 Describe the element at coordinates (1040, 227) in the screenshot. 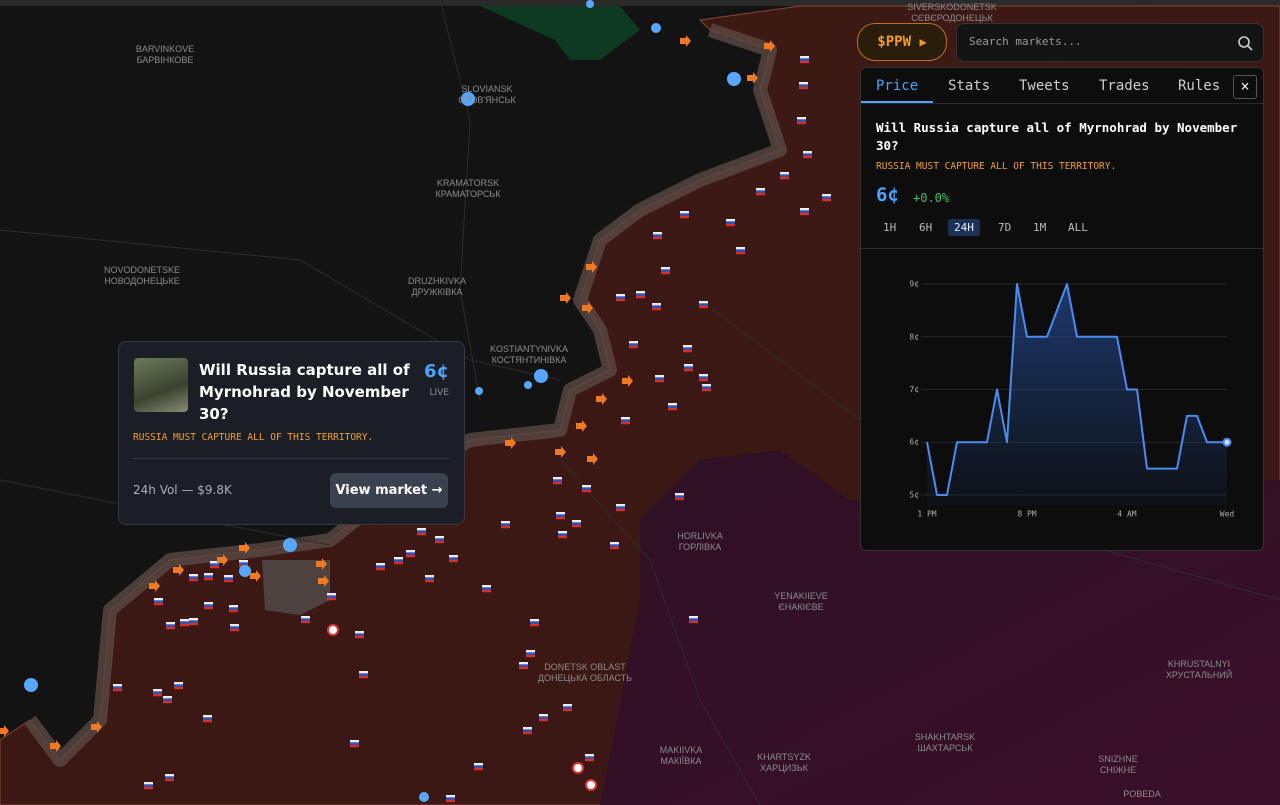

I see `range-button: 1M` at that location.